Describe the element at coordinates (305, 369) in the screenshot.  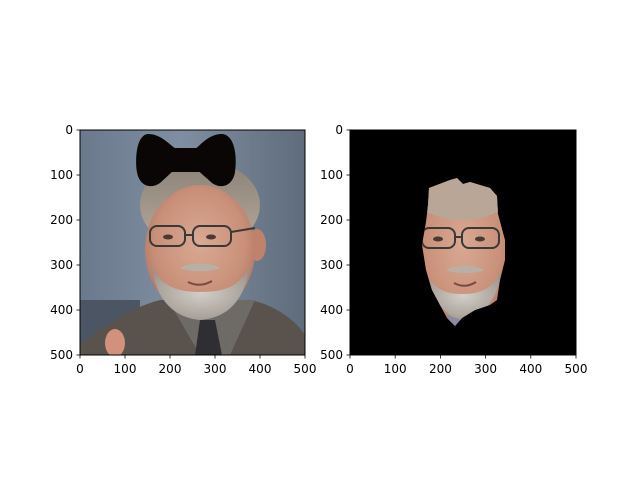
I see `left-xtick-label-5: 500` at that location.